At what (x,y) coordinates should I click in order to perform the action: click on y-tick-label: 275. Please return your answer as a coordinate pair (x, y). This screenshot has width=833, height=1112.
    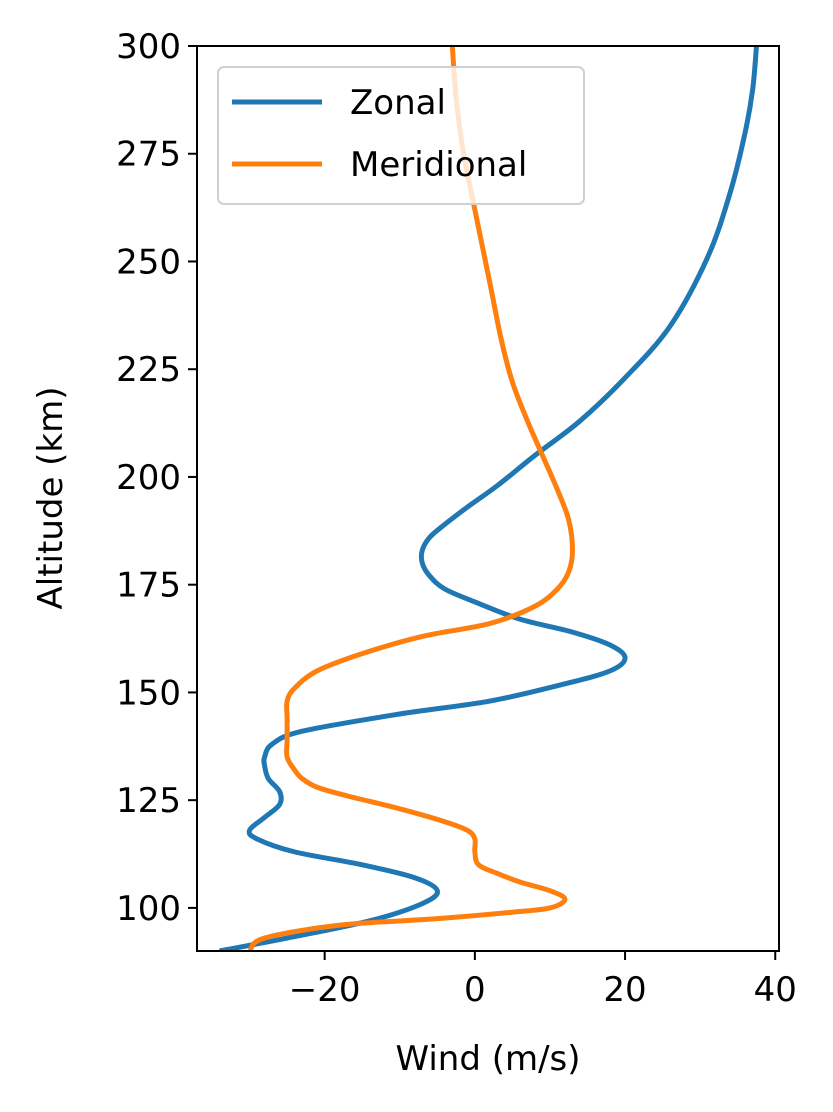
    Looking at the image, I should click on (148, 155).